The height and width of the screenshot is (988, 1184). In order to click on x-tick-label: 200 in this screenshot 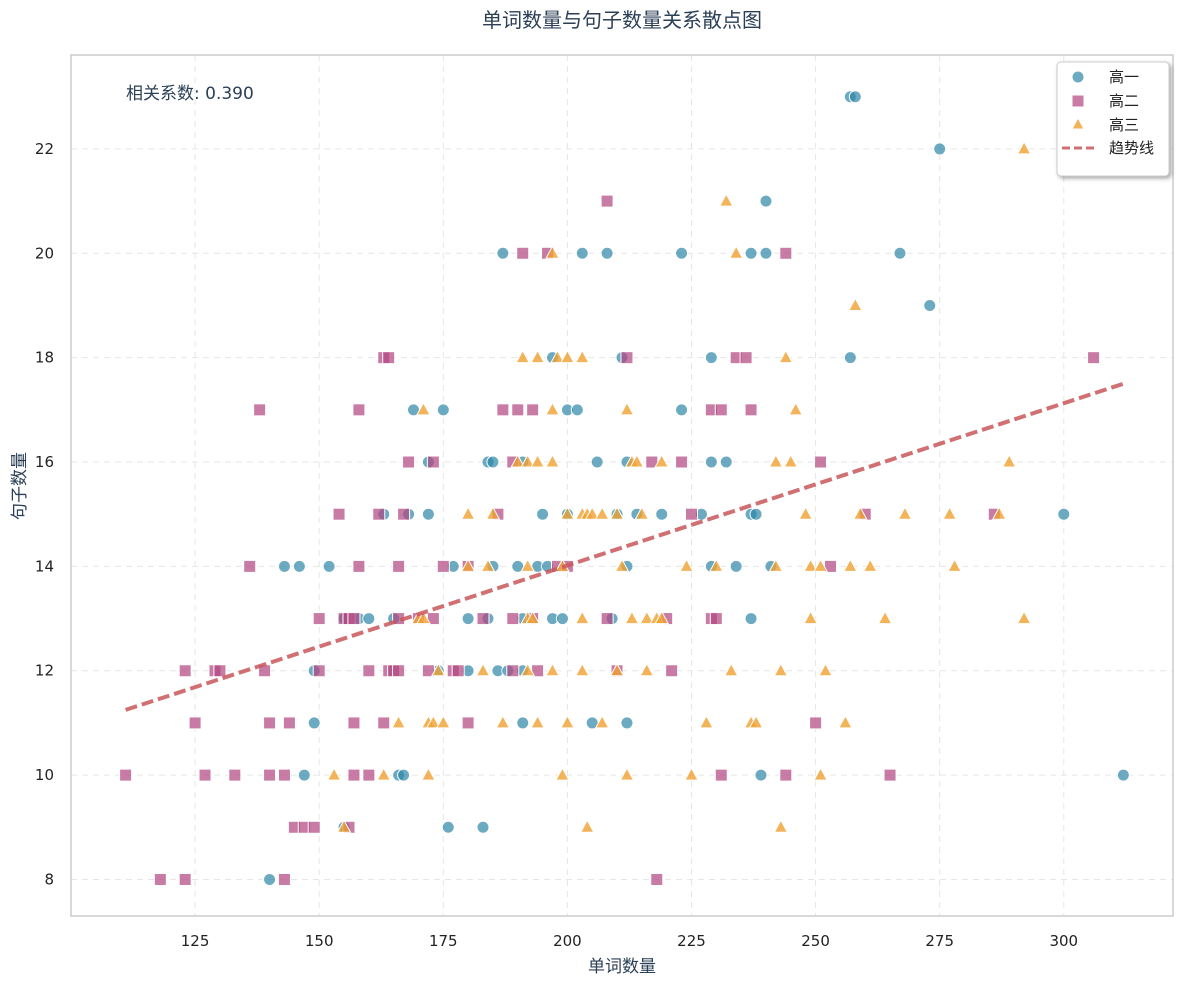, I will do `click(567, 941)`.